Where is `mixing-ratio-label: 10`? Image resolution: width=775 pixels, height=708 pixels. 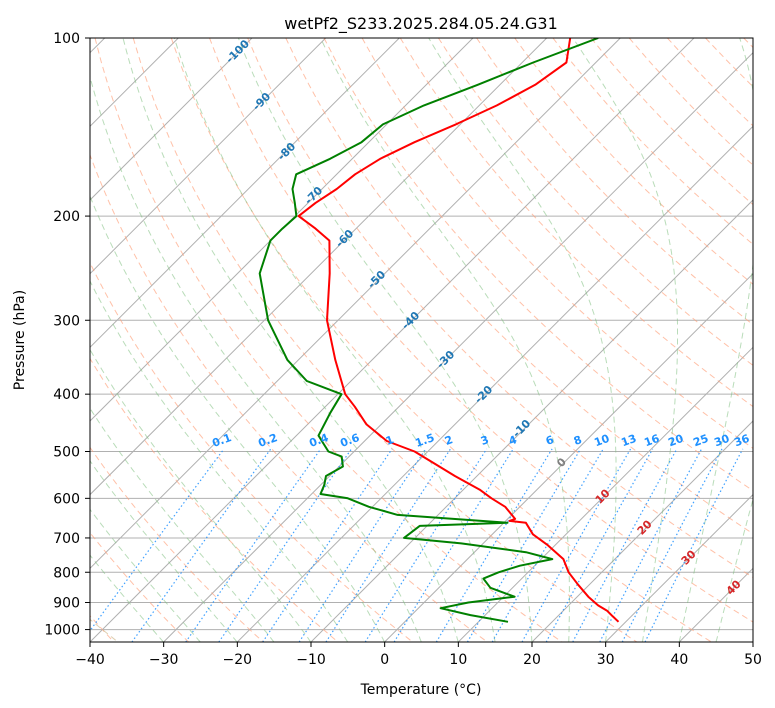 mixing-ratio-label: 10 is located at coordinates (601, 441).